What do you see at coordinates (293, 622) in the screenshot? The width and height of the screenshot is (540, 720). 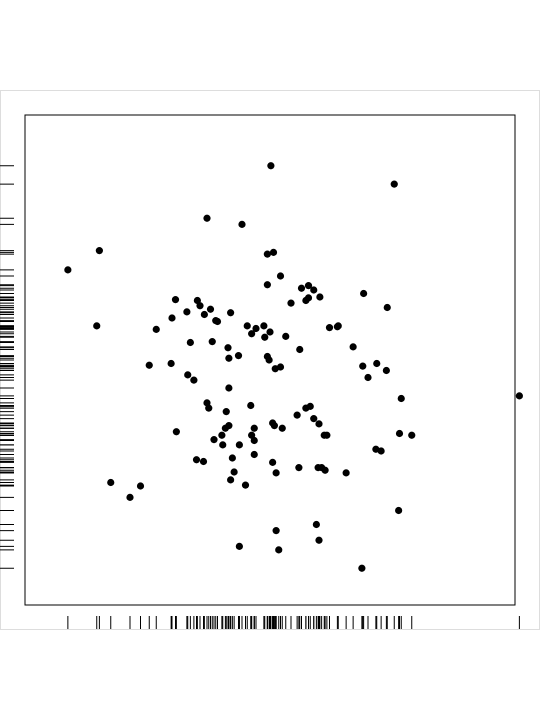 I see `x-rug` at bounding box center [293, 622].